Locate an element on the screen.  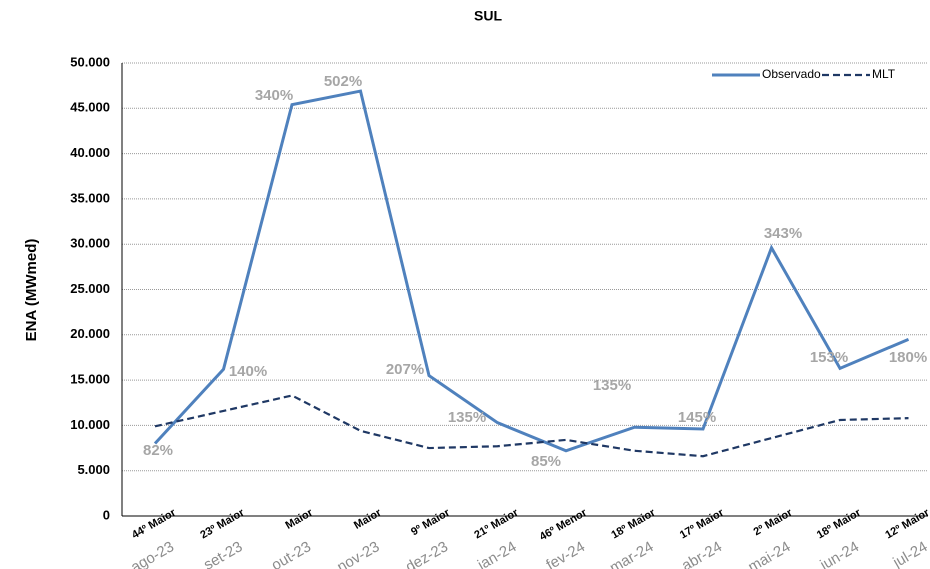
y-tick-label: 40.000 is located at coordinates (90, 152).